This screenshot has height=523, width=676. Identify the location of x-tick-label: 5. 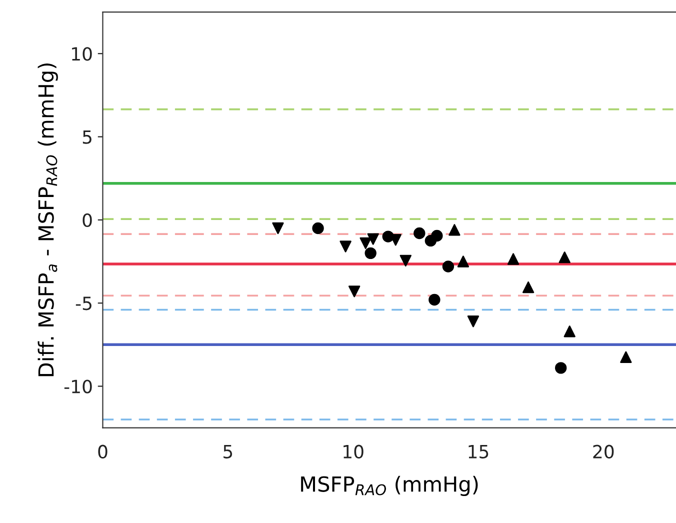
(228, 451).